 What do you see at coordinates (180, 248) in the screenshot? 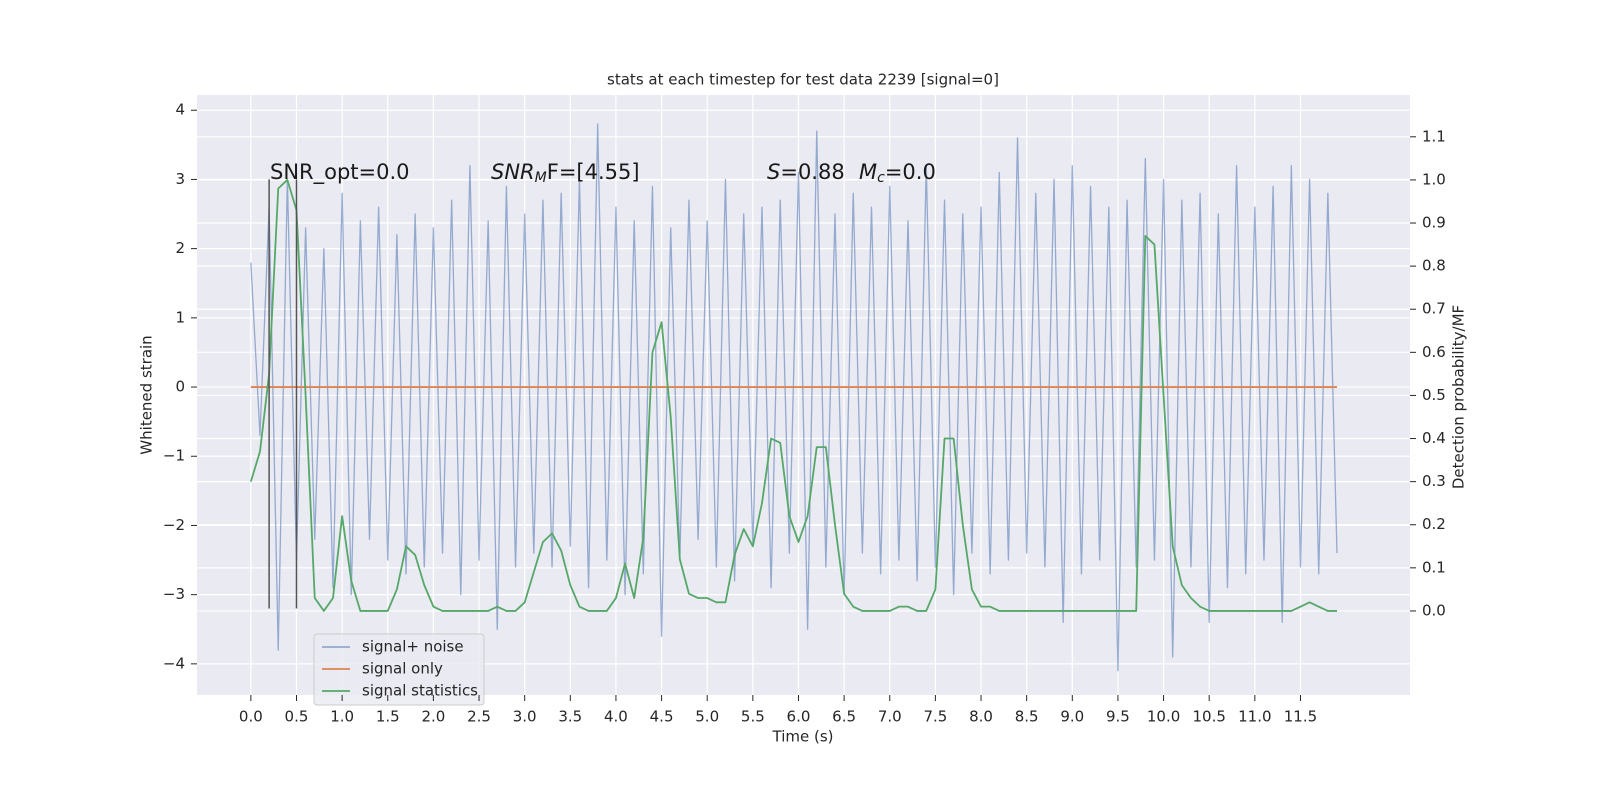
I see `y-tick-label: 2` at bounding box center [180, 248].